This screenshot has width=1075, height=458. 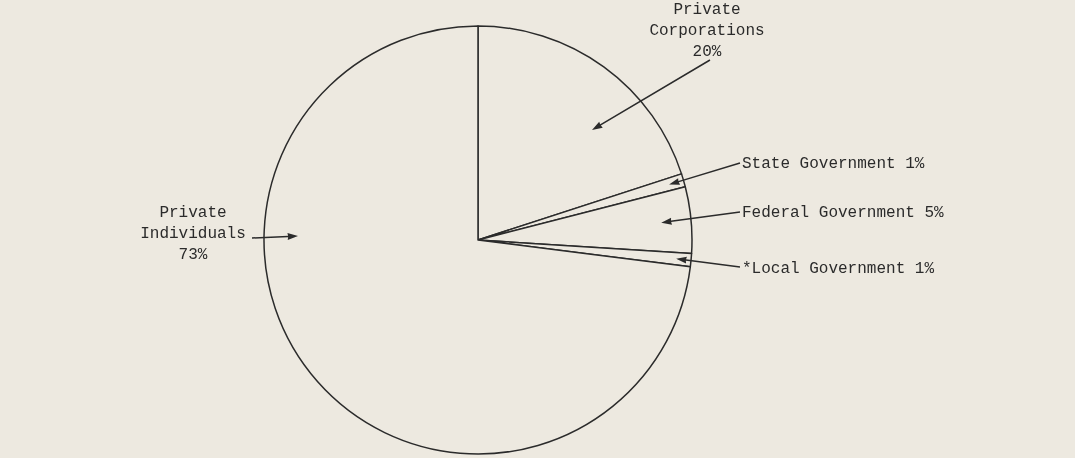 What do you see at coordinates (843, 213) in the screenshot?
I see `legend-label: Federal Government 5%` at bounding box center [843, 213].